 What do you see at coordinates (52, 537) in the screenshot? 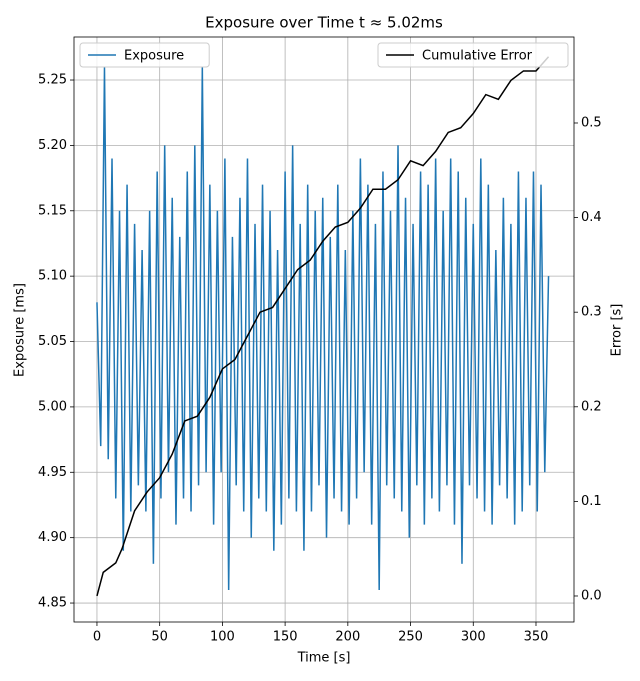
I see `y-tick-label: 4.90` at bounding box center [52, 537].